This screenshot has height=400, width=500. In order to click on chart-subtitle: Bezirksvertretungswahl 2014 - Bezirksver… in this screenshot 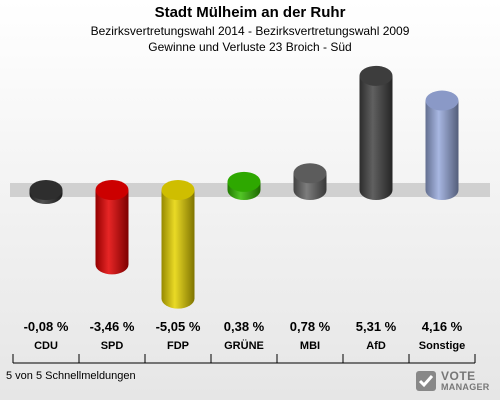, I will do `click(250, 31)`.